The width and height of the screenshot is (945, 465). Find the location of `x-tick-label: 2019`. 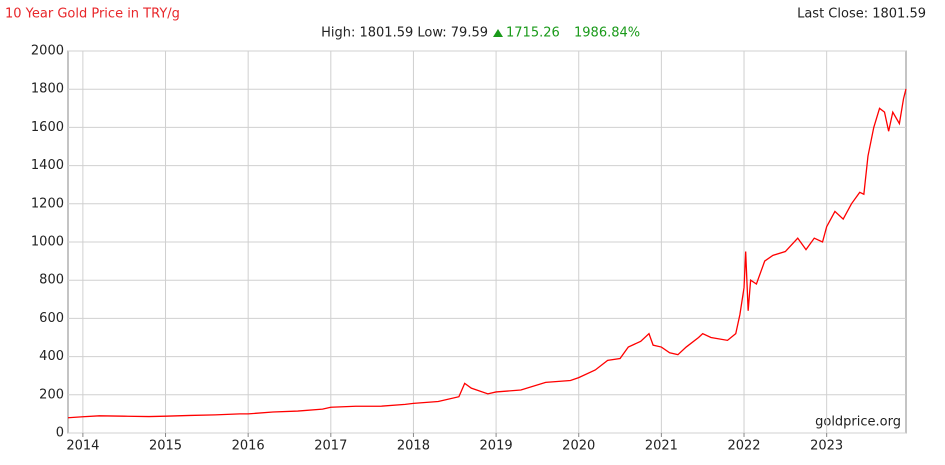

x-tick-label: 2019 is located at coordinates (496, 446).